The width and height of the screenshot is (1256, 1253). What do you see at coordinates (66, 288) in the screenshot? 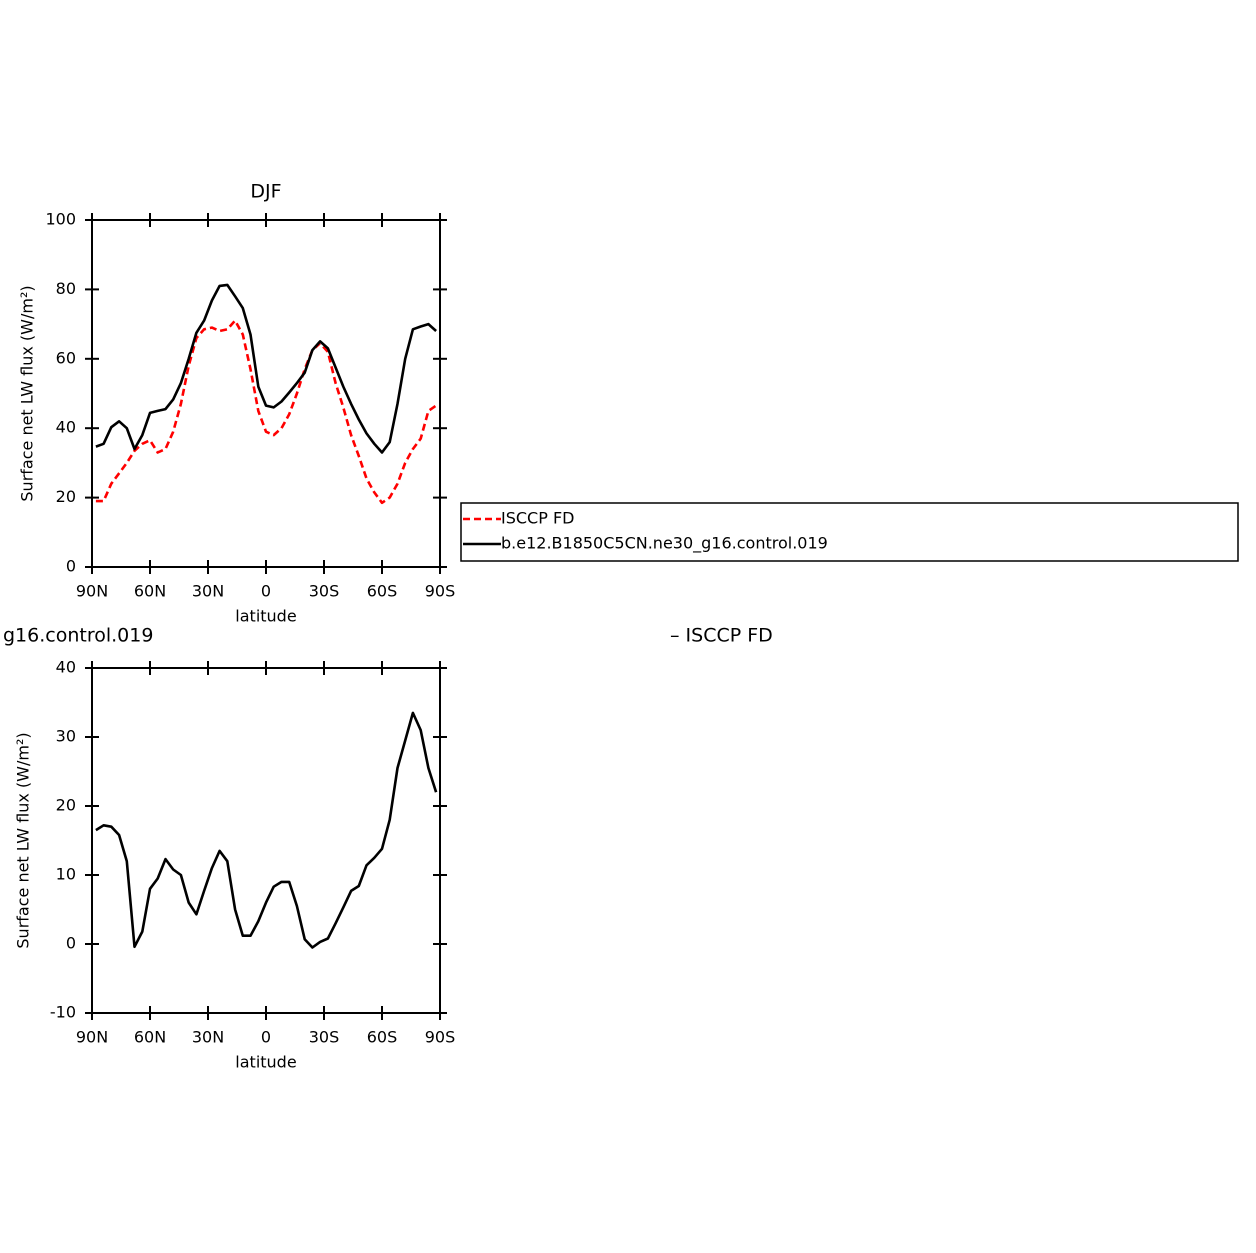
I see `y-tick-label: 80` at bounding box center [66, 288].